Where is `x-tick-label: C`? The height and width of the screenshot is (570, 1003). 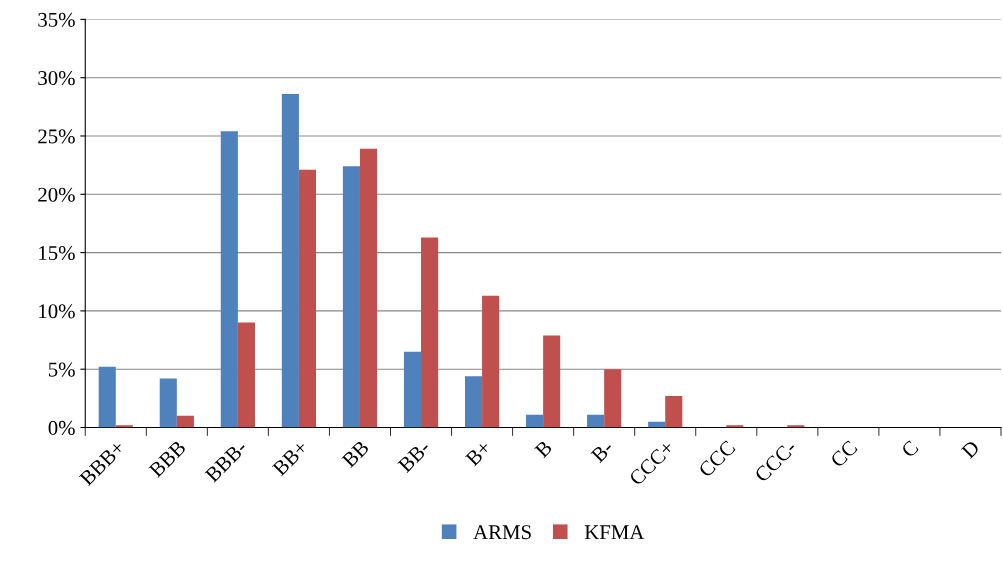
x-tick-label: C is located at coordinates (909, 449).